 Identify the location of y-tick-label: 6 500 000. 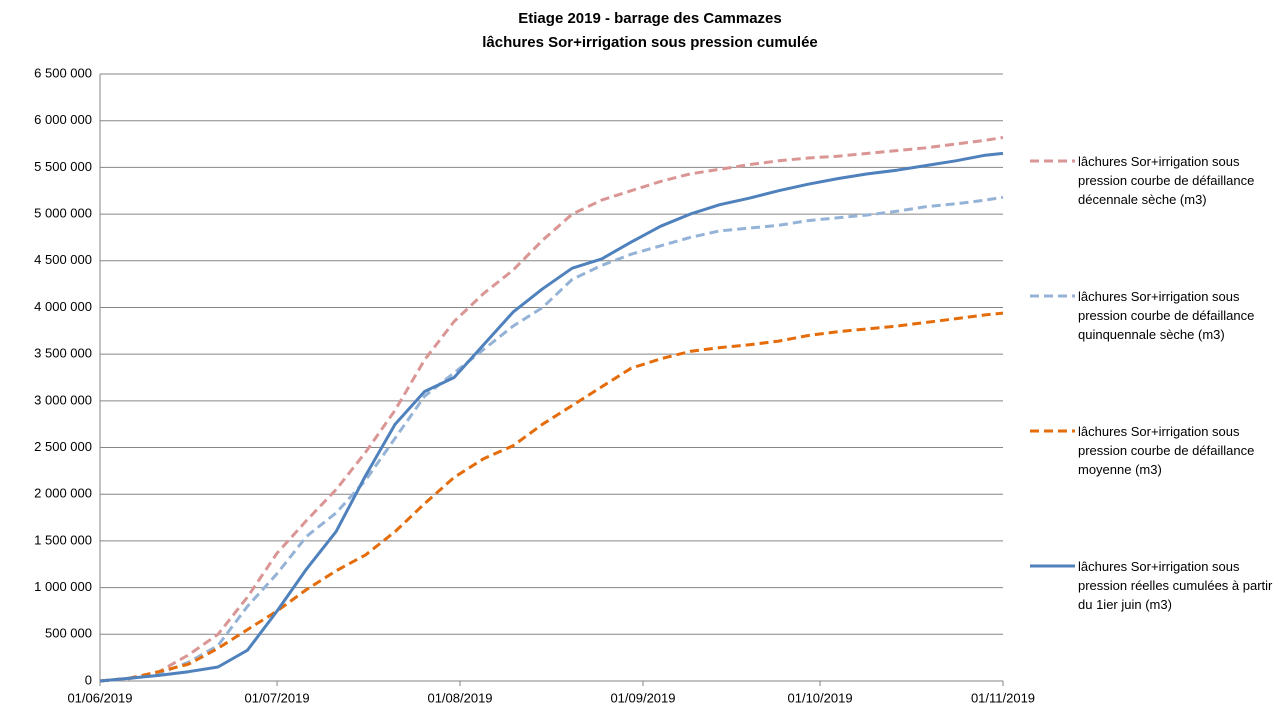
(63, 72).